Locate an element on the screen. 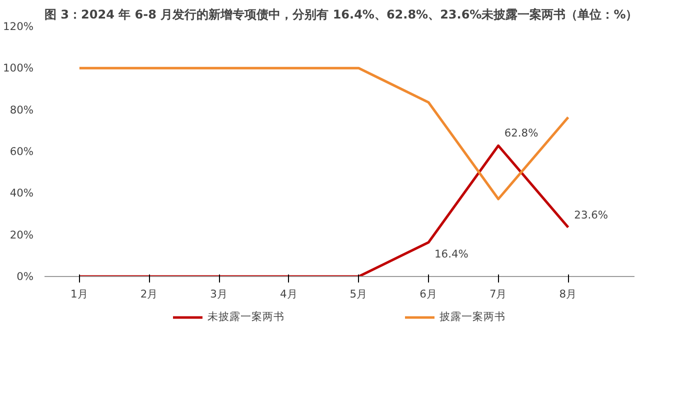 This screenshot has height=406, width=700. y-tick-label: 20% is located at coordinates (22, 235).